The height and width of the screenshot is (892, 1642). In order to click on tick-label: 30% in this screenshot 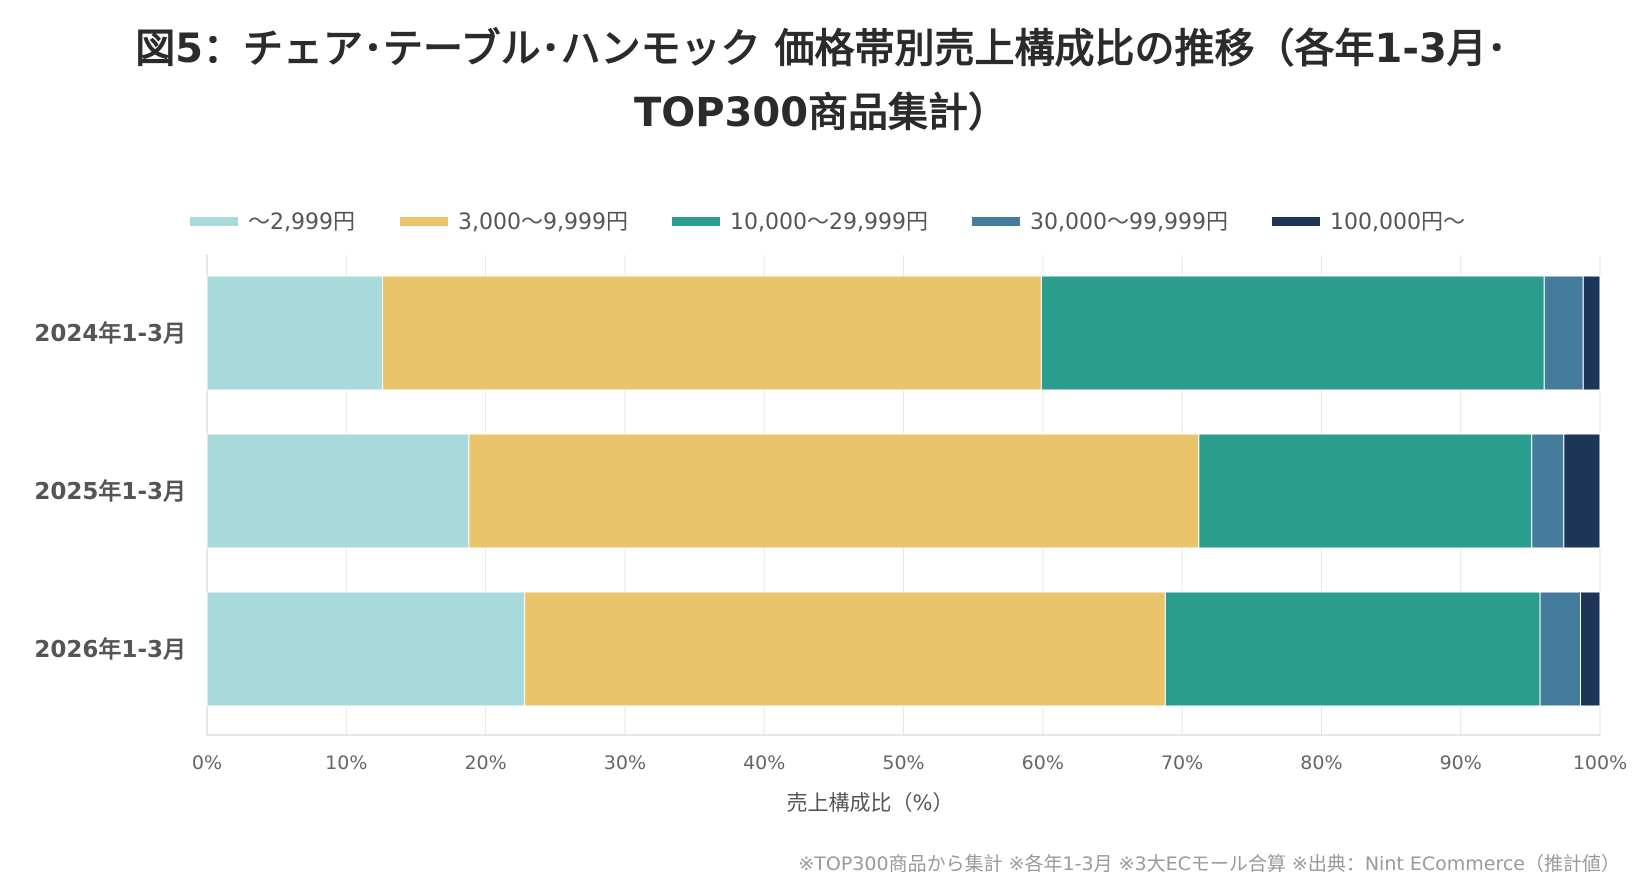, I will do `click(625, 763)`.